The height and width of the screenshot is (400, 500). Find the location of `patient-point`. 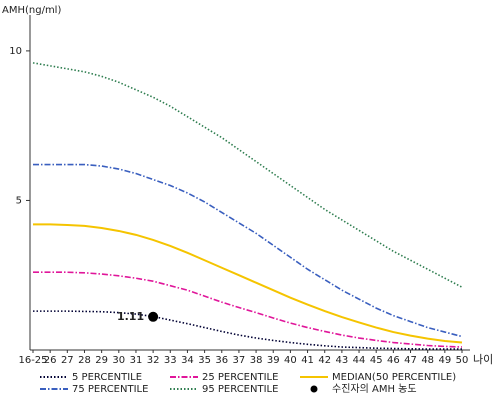

patient-point is located at coordinates (153, 316).